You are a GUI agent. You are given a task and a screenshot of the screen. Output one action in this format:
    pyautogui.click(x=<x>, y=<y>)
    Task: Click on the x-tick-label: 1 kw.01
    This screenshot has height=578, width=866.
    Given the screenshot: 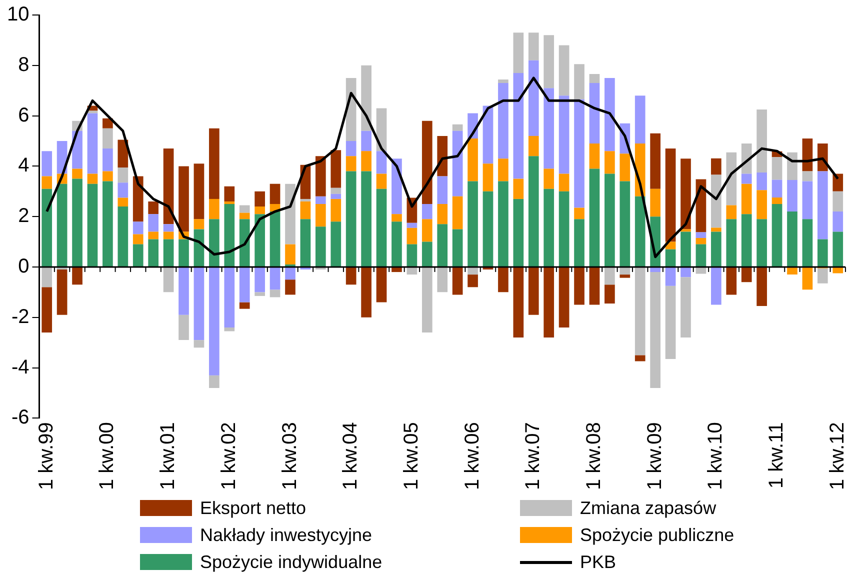 What is the action you would take?
    pyautogui.click(x=168, y=456)
    